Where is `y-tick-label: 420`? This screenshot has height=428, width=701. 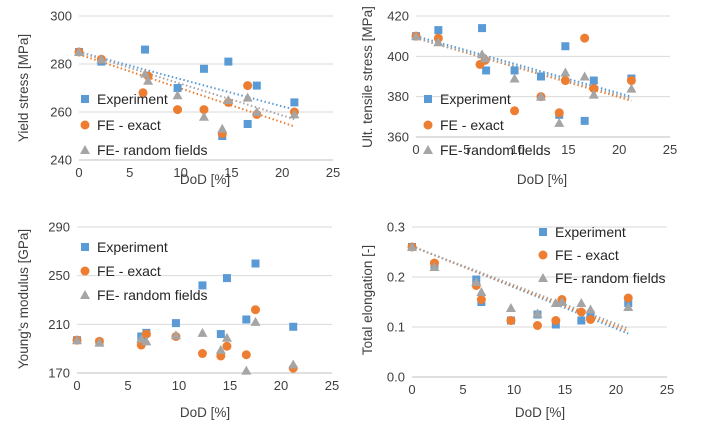
y-tick-label: 420 is located at coordinates (398, 16).